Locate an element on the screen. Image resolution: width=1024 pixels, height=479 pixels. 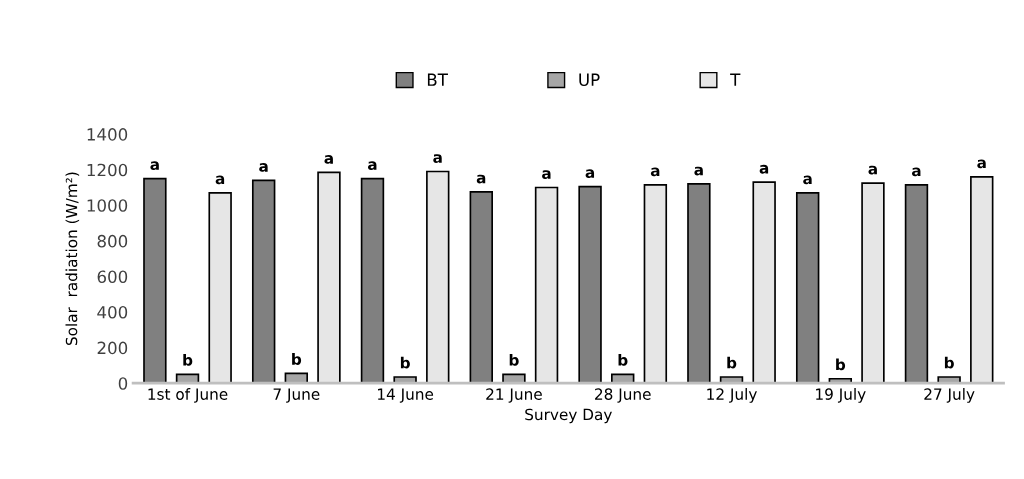
y-tick-label: 0 is located at coordinates (123, 383).